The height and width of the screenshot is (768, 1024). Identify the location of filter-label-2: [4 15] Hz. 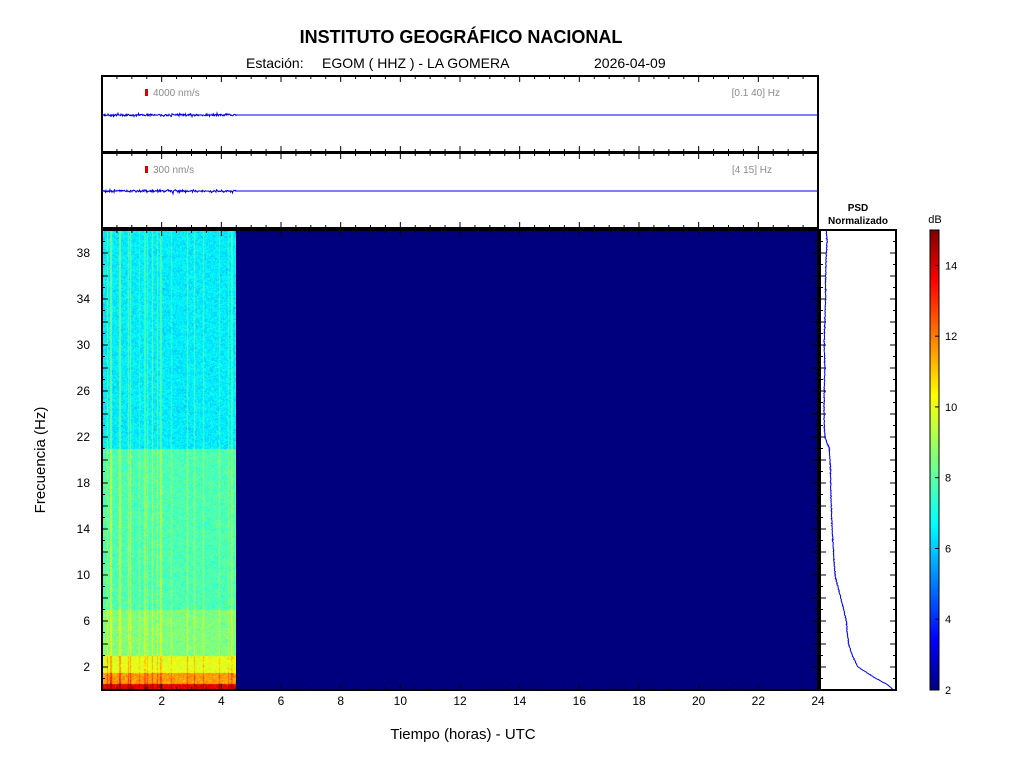
(752, 170).